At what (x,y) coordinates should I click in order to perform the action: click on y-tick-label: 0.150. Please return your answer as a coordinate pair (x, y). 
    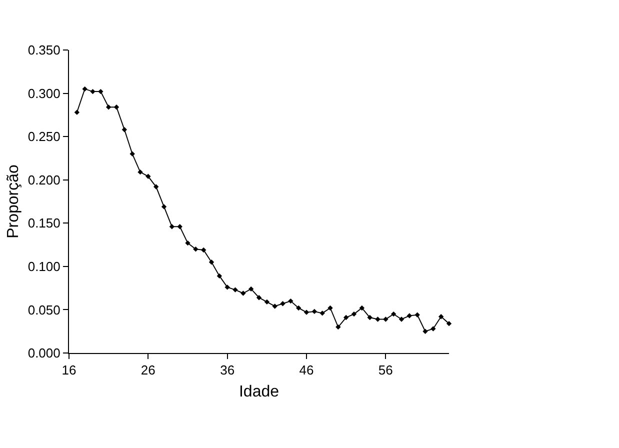
    Looking at the image, I should click on (44, 223).